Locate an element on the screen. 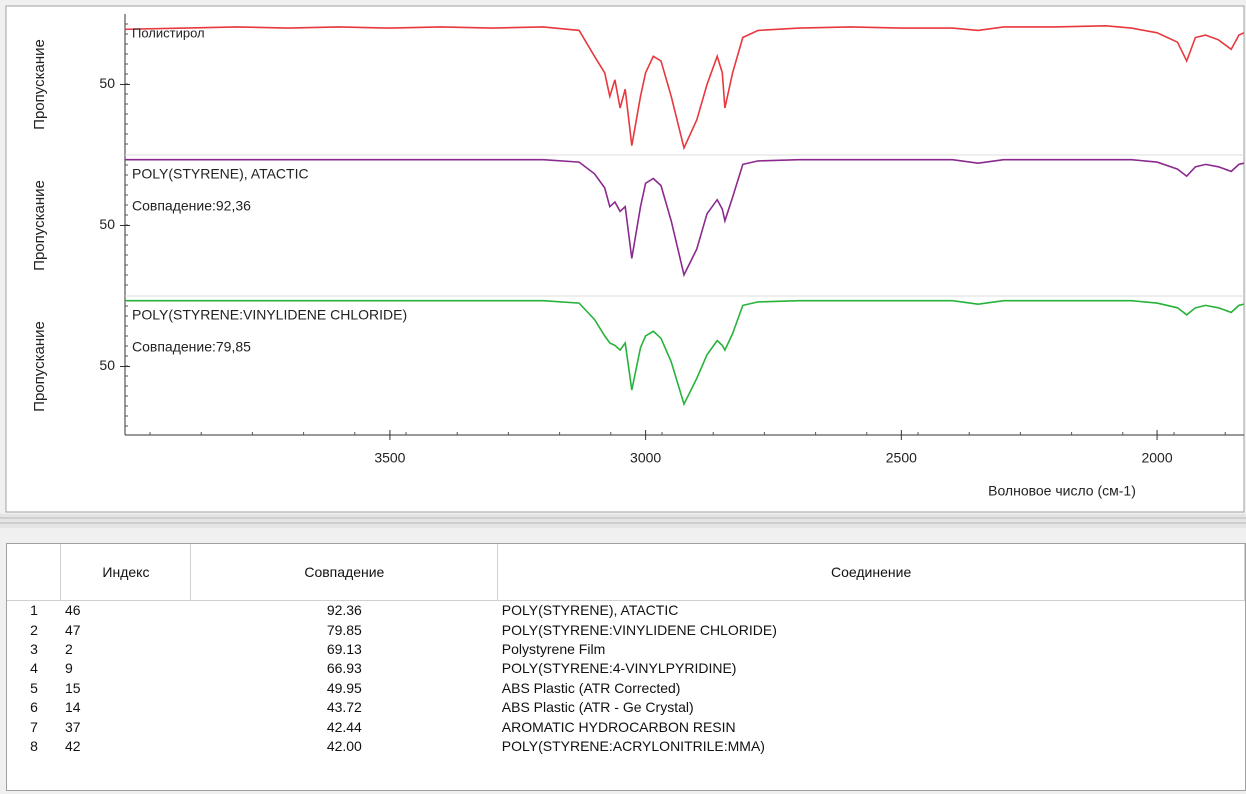 Image resolution: width=1246 pixels, height=794 pixels. x-tick-label: 3500 is located at coordinates (389, 458).